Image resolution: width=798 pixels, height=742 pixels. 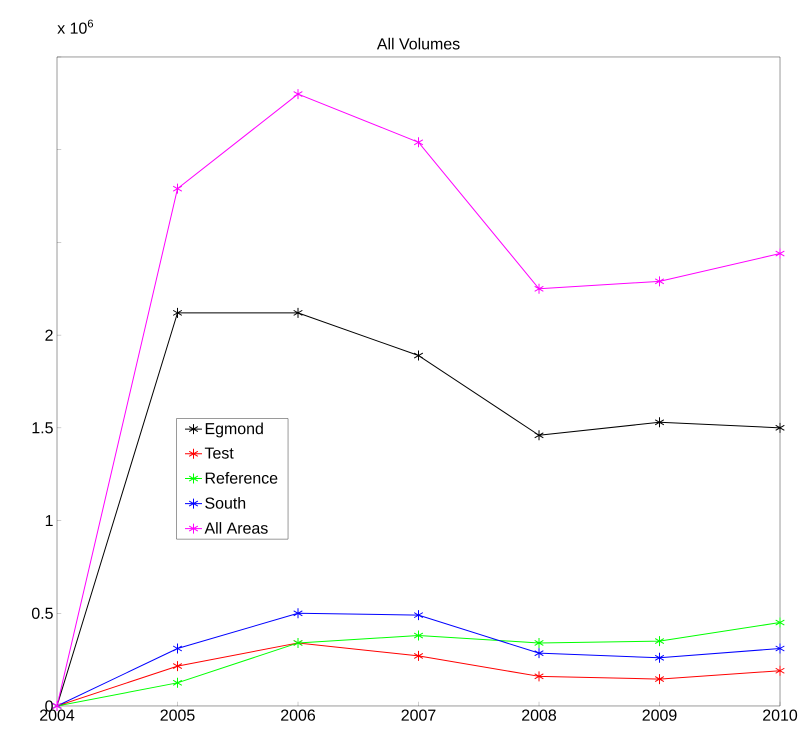 What do you see at coordinates (219, 453) in the screenshot?
I see `legend-label: Test` at bounding box center [219, 453].